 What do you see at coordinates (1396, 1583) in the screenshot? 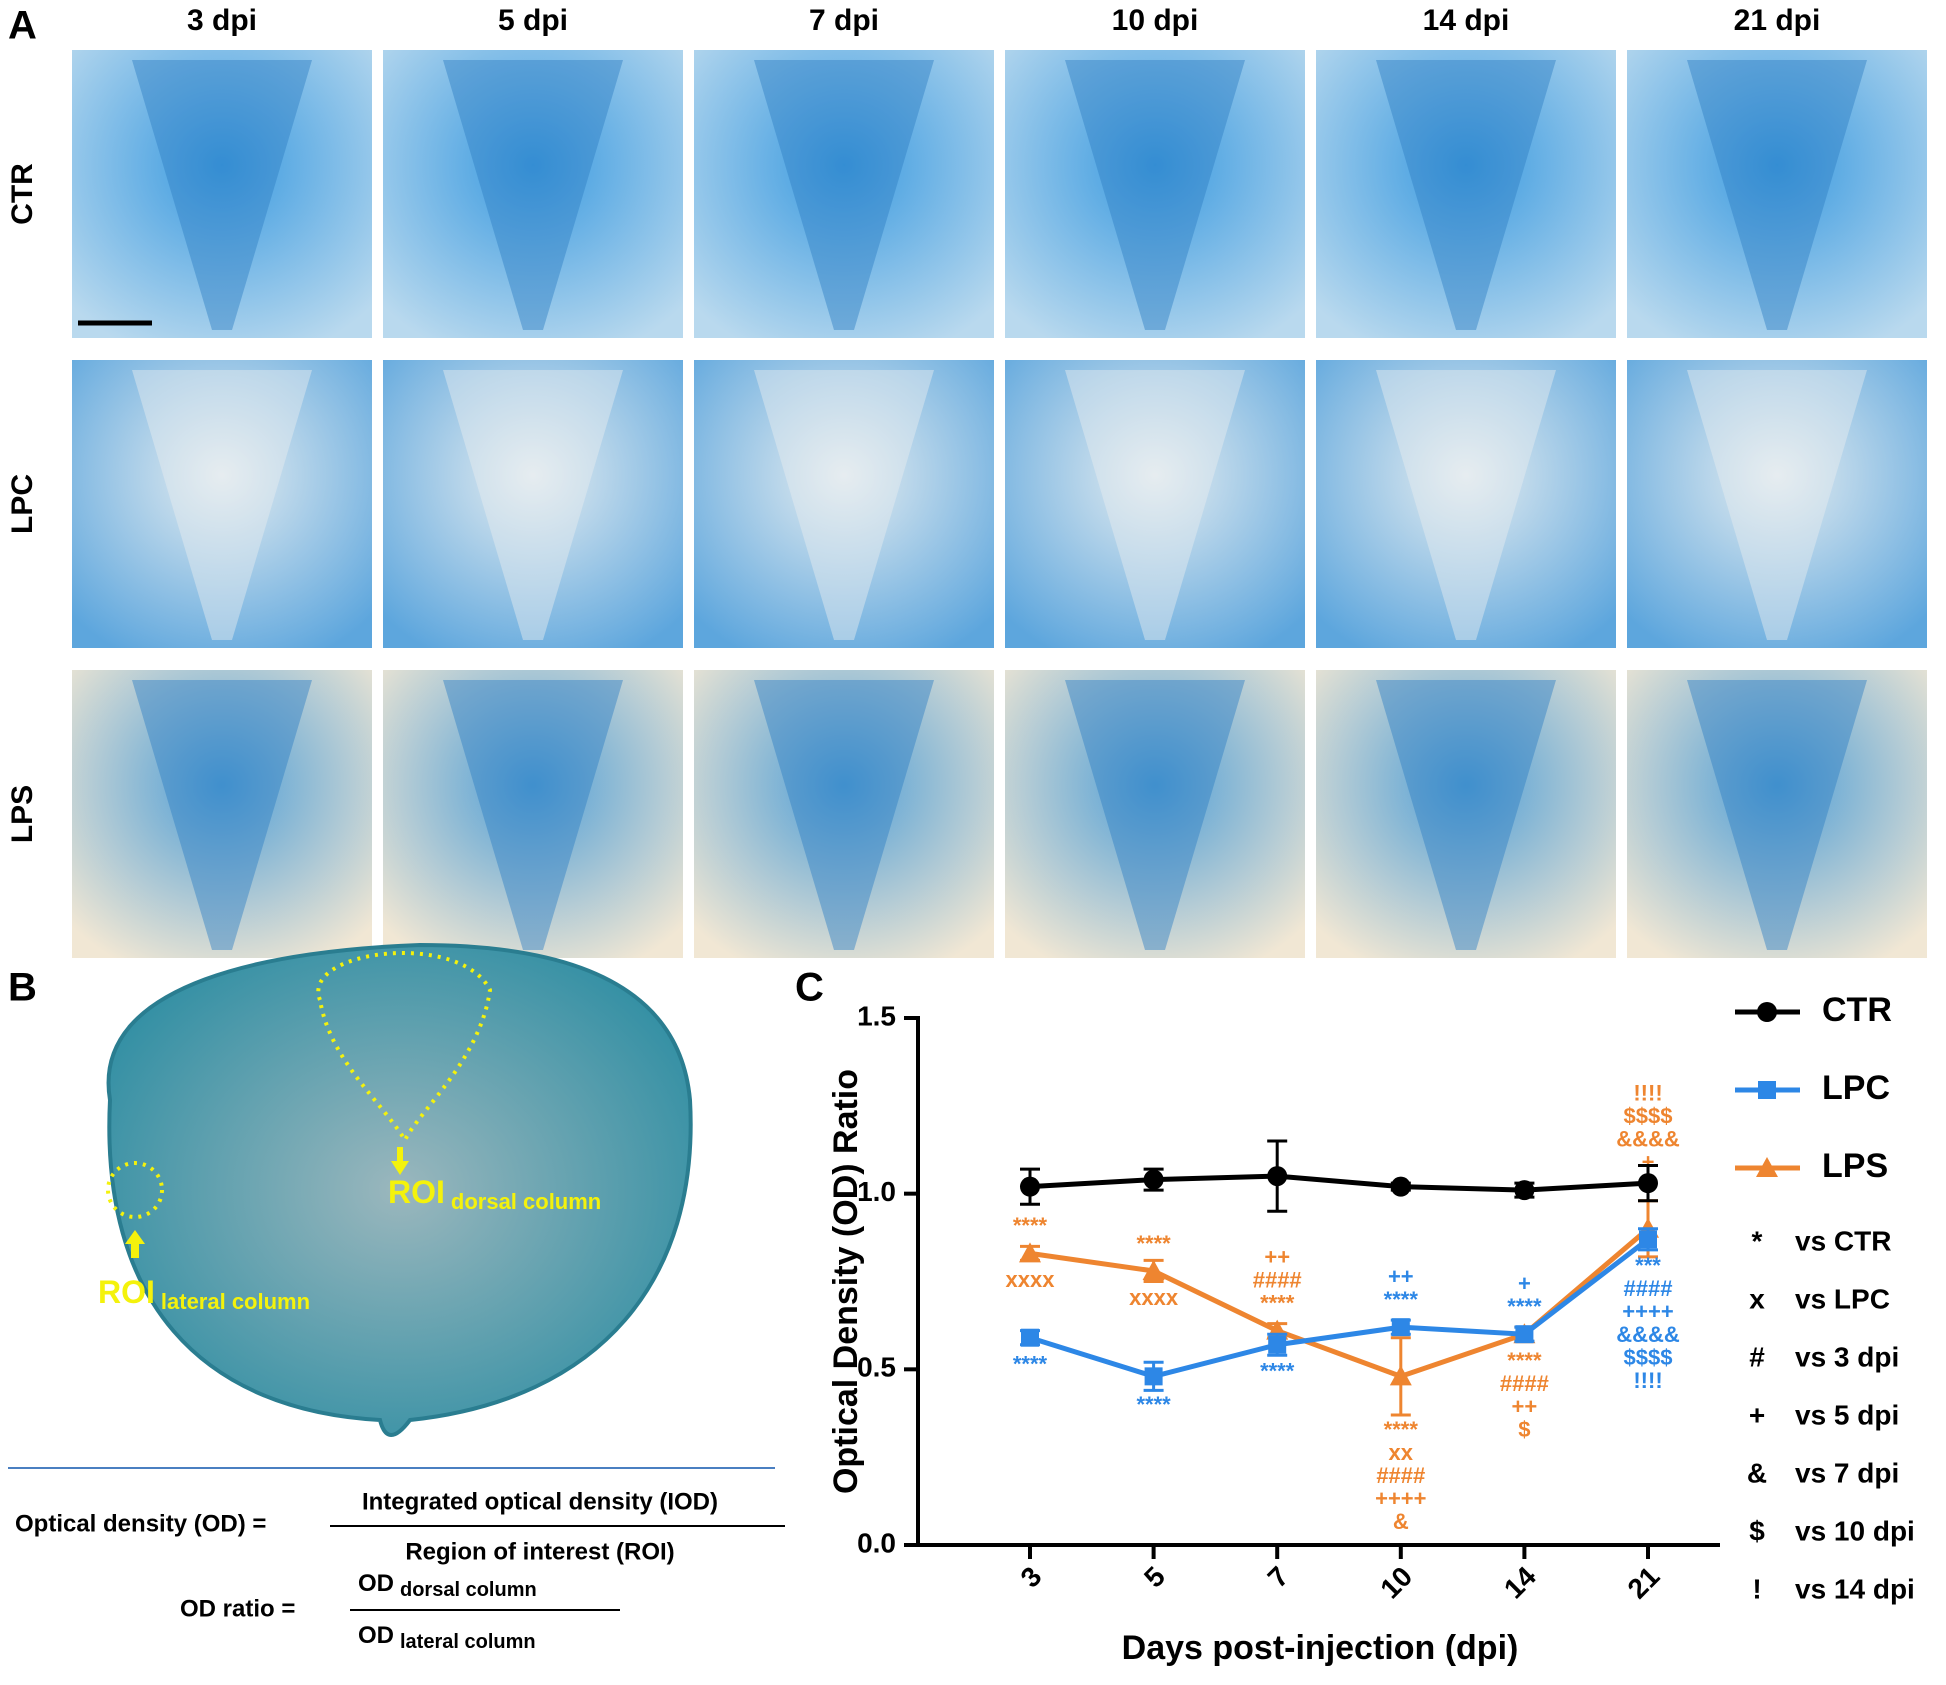
I see `x-tick-label: 10` at bounding box center [1396, 1583].